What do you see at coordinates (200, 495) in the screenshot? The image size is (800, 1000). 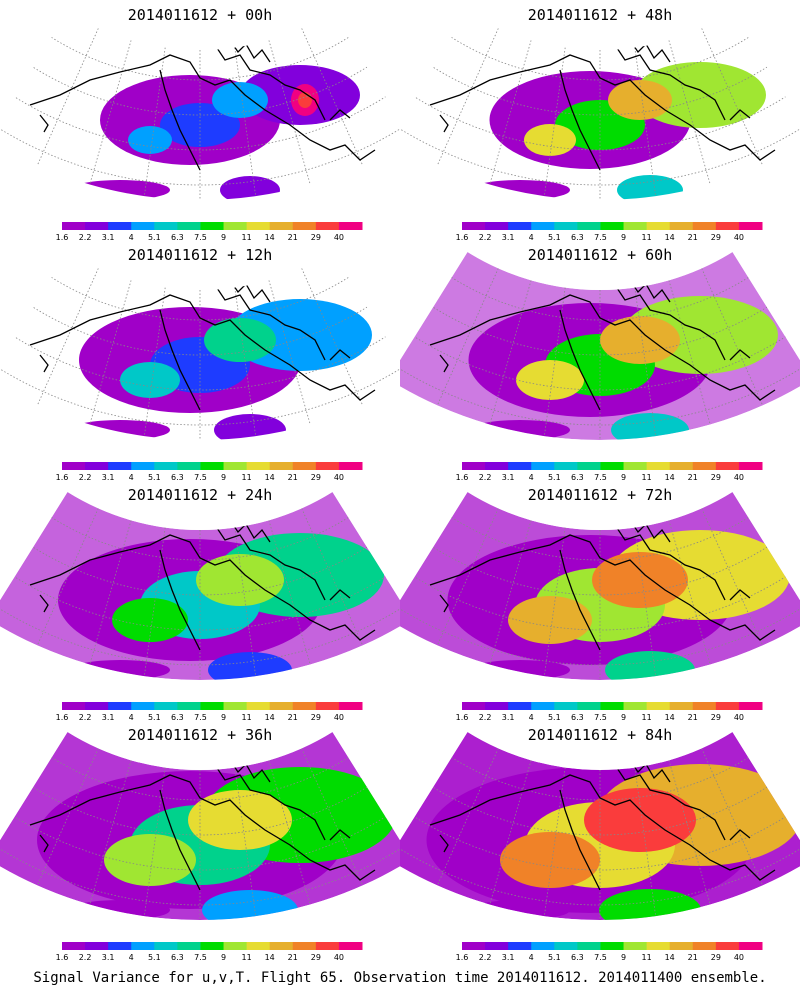 I see `panel-title: 2014011612 + 24h` at bounding box center [200, 495].